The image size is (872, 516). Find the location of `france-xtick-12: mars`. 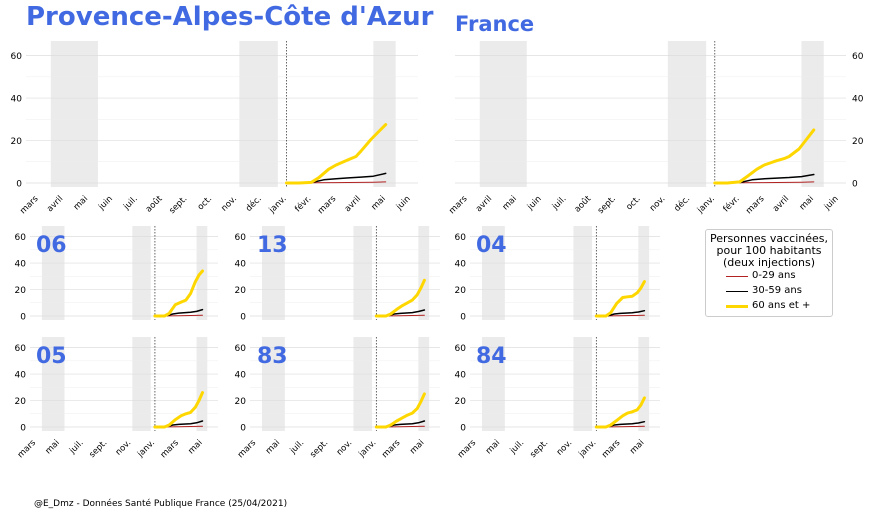

france-xtick-12: mars is located at coordinates (755, 205).